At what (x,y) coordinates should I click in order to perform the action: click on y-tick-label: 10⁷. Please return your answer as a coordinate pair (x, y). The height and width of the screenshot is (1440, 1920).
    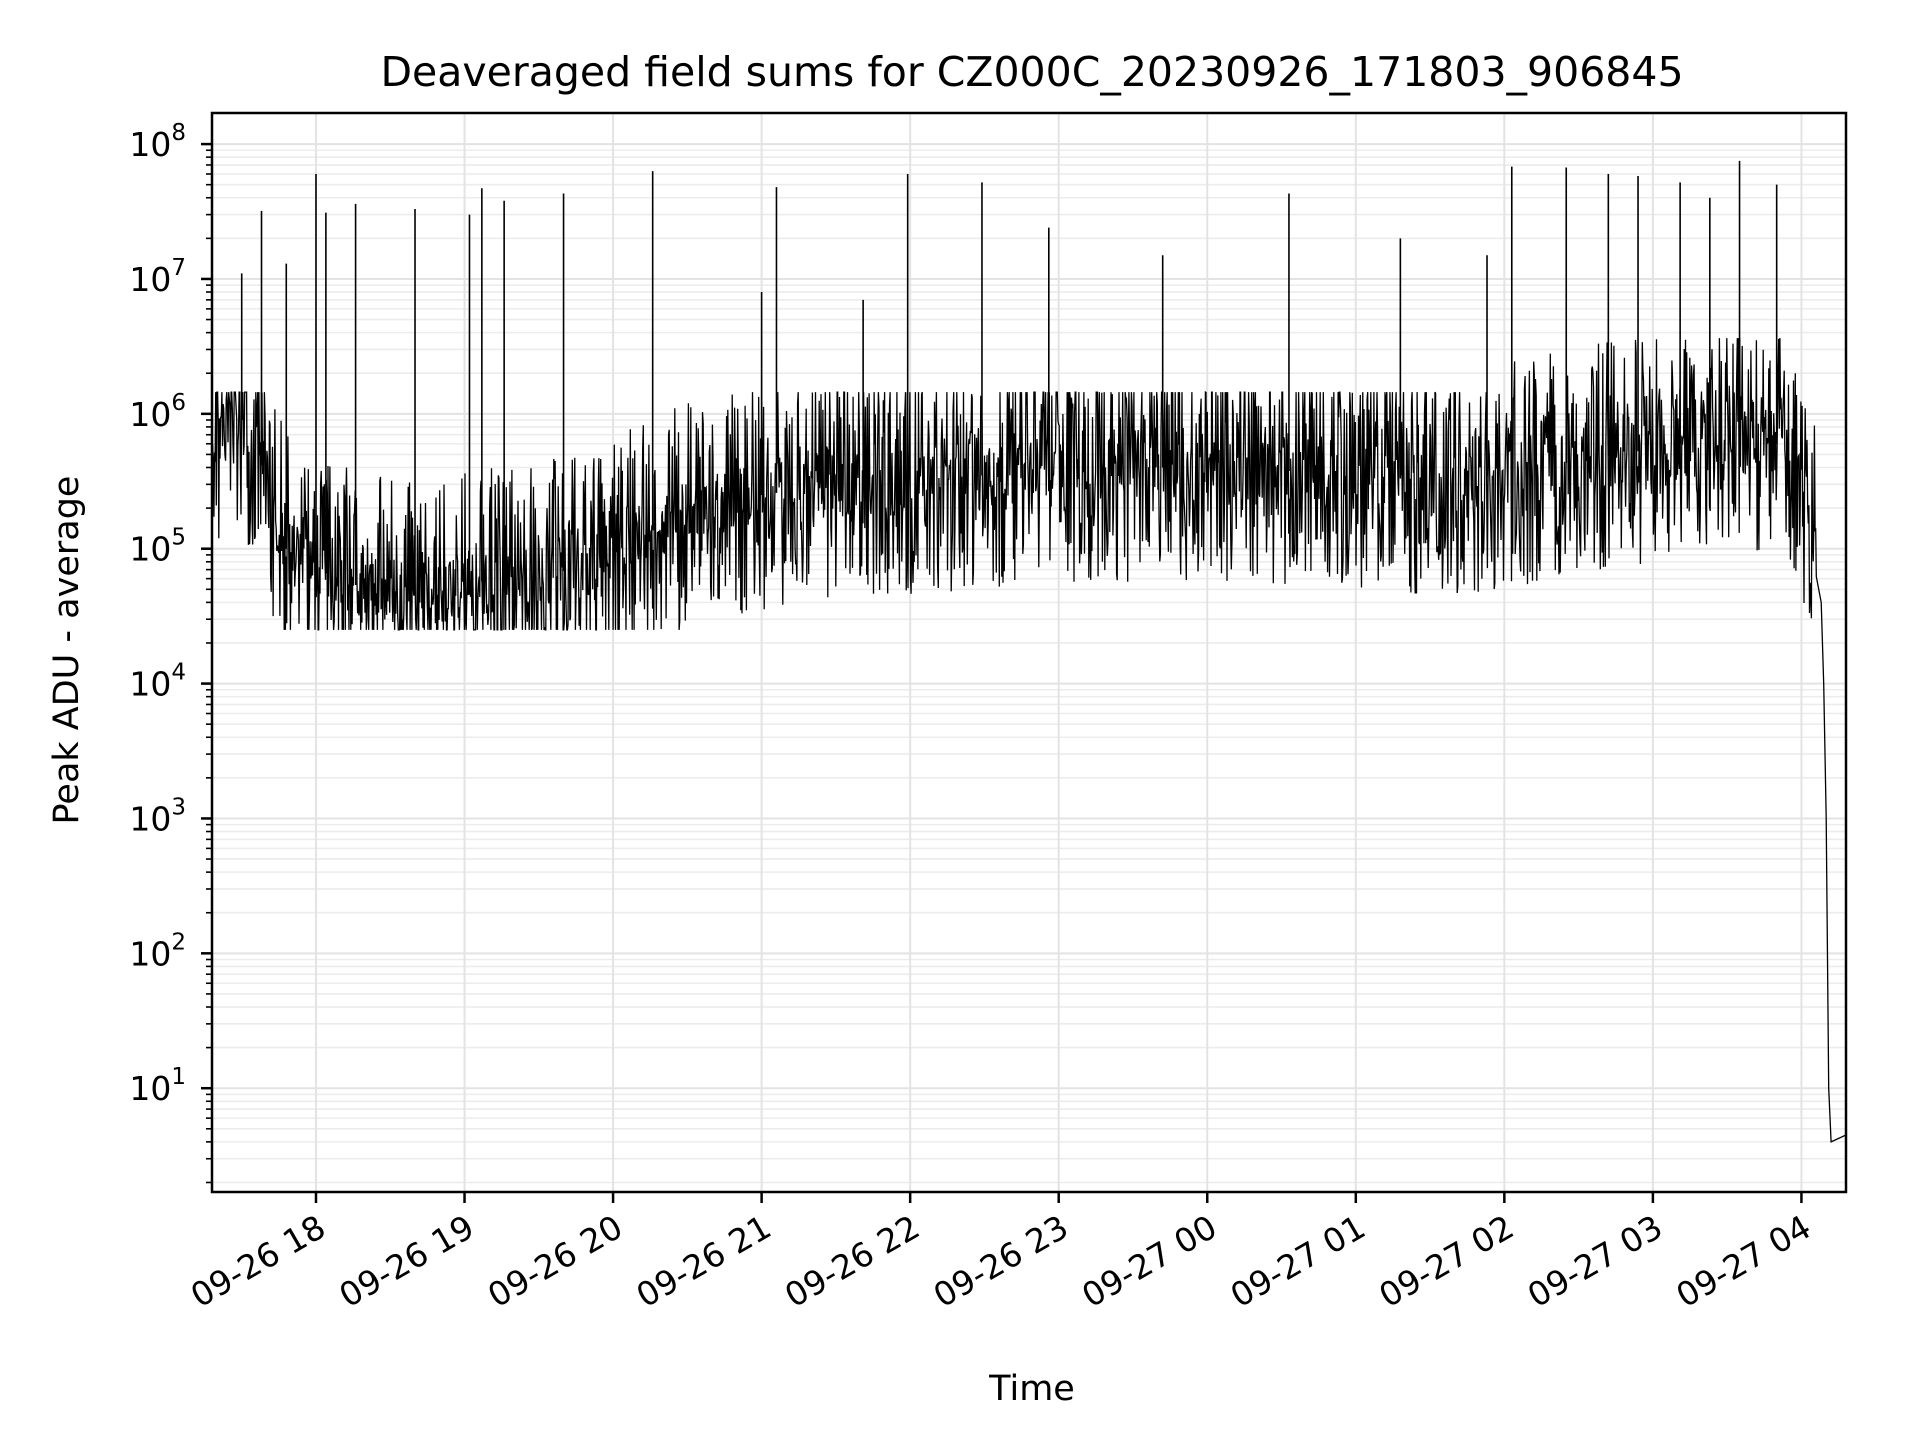
    Looking at the image, I should click on (157, 277).